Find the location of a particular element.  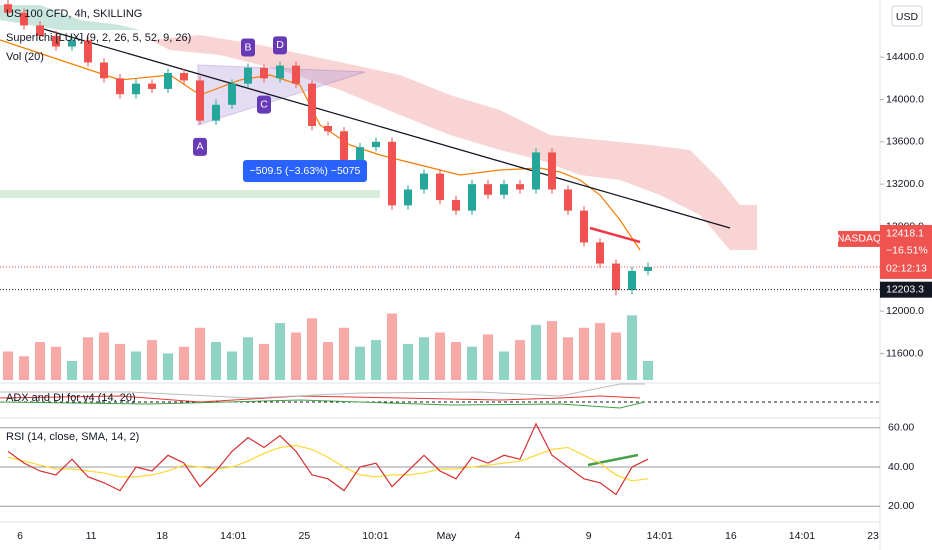

currency: USD is located at coordinates (907, 17).